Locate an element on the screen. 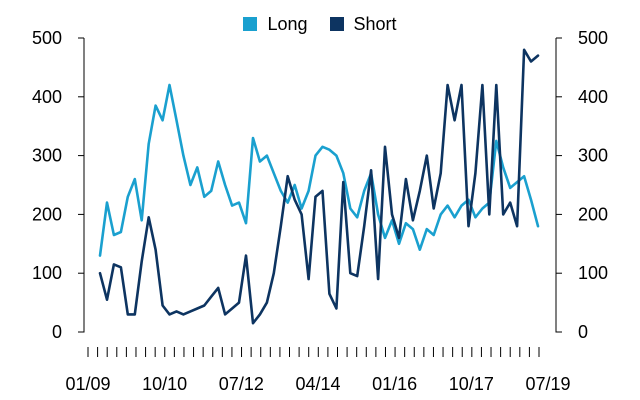 The width and height of the screenshot is (640, 400). y-tick-label-right: 200 is located at coordinates (593, 214).